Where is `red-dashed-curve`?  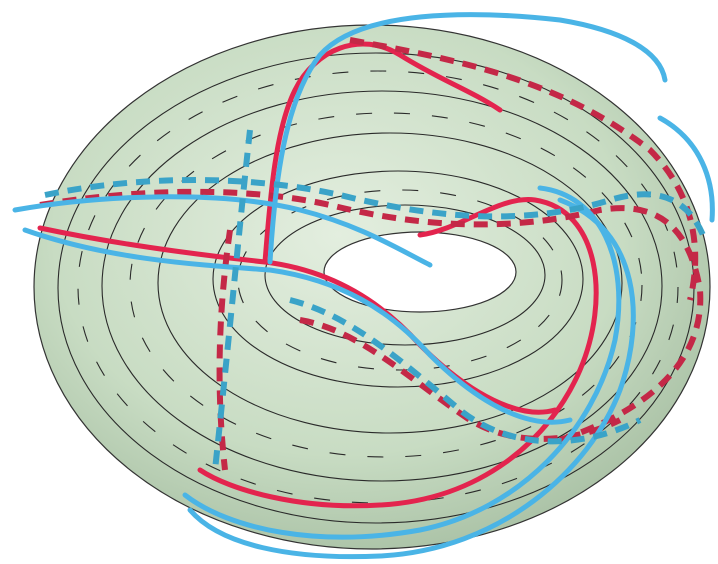
red-dashed-curve is located at coordinates (460, 379).